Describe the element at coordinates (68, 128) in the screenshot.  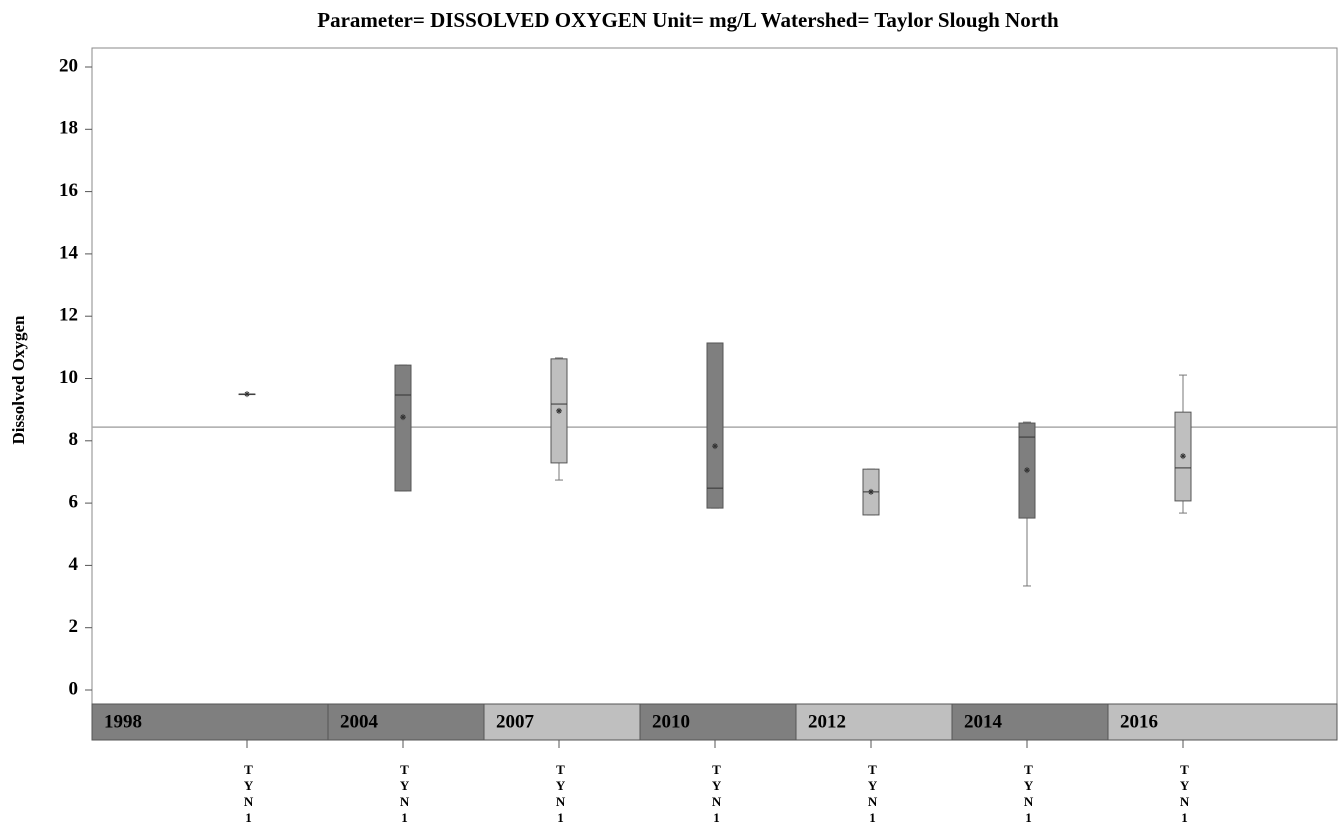
I see `y-tick-label: 18` at that location.